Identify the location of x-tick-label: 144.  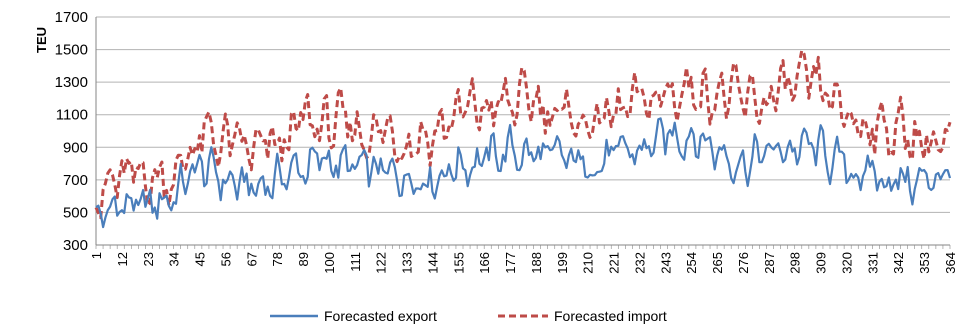
(432, 263).